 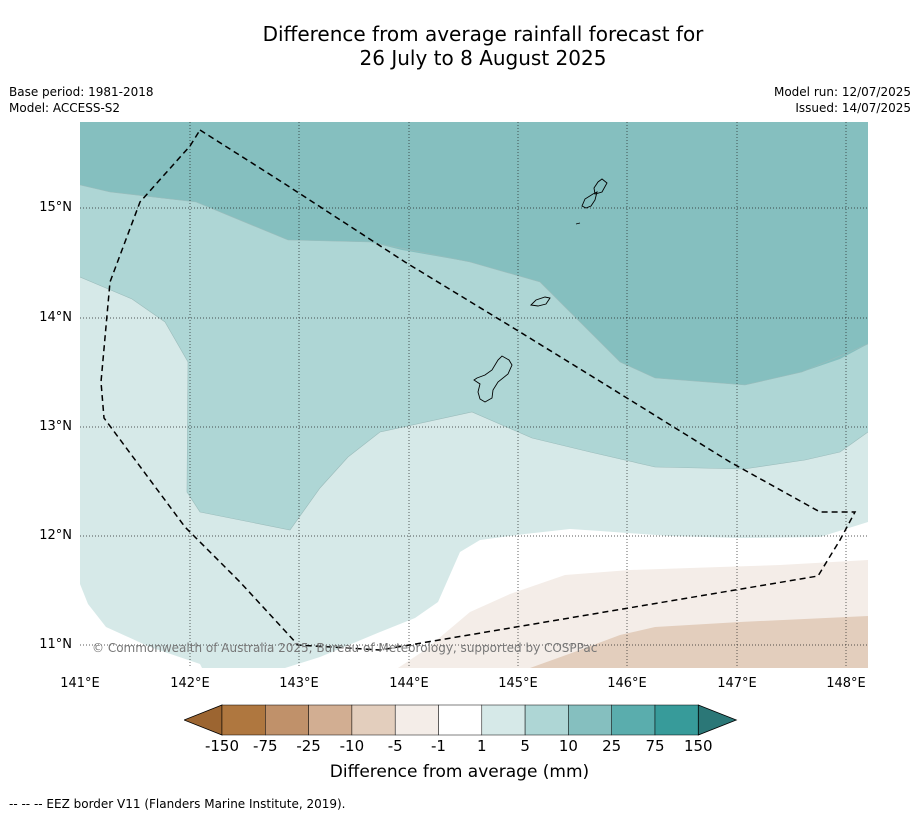 What do you see at coordinates (627, 683) in the screenshot?
I see `lon-label-146e: 146°E` at bounding box center [627, 683].